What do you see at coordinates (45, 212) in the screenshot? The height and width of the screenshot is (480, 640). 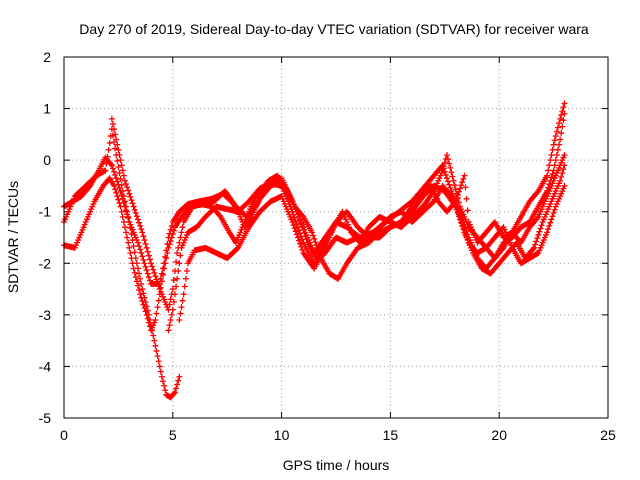 I see `y-tick-label: -1` at bounding box center [45, 212].